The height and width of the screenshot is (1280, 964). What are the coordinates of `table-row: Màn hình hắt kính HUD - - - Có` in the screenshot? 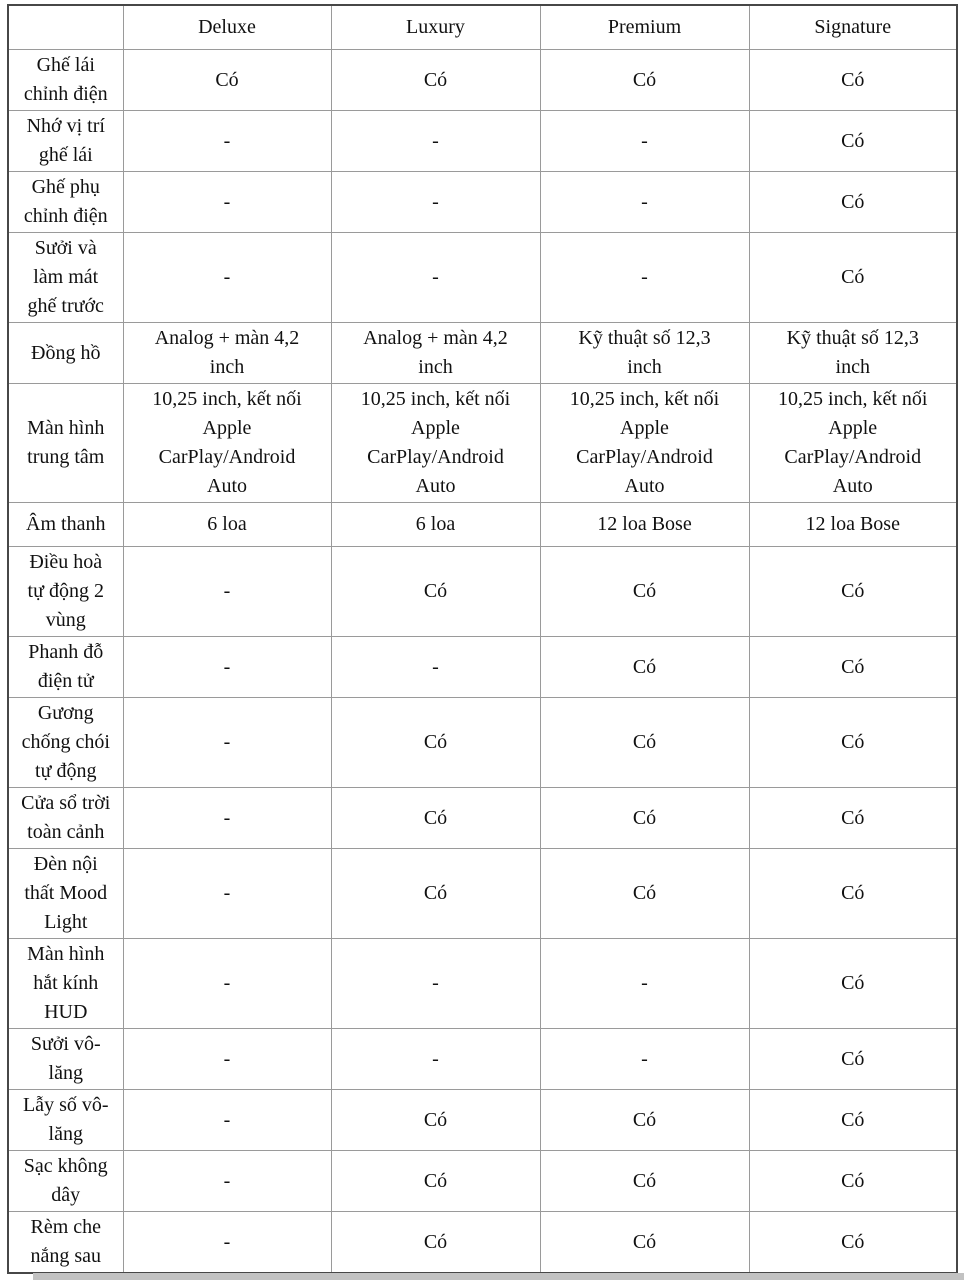 It's located at (482, 983).